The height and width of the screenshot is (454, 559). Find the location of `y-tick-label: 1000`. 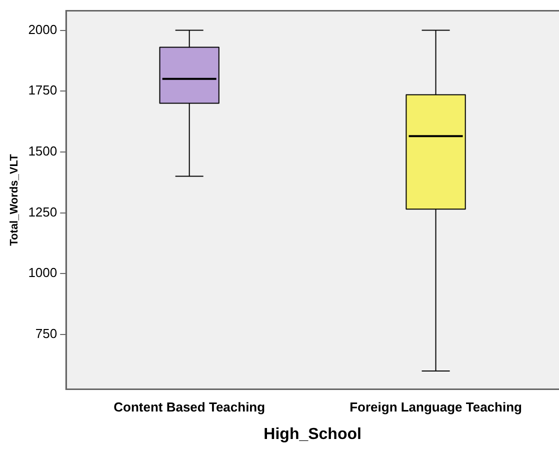

y-tick-label: 1000 is located at coordinates (43, 272).